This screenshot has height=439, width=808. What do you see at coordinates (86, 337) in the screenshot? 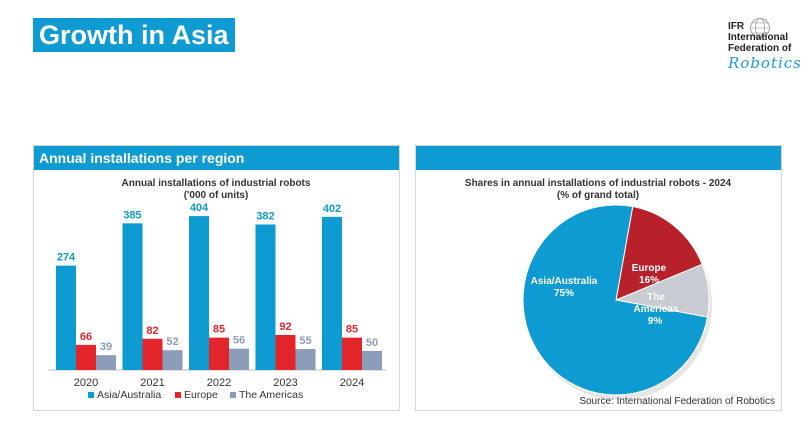
I see `bar-value-label: 66` at bounding box center [86, 337].